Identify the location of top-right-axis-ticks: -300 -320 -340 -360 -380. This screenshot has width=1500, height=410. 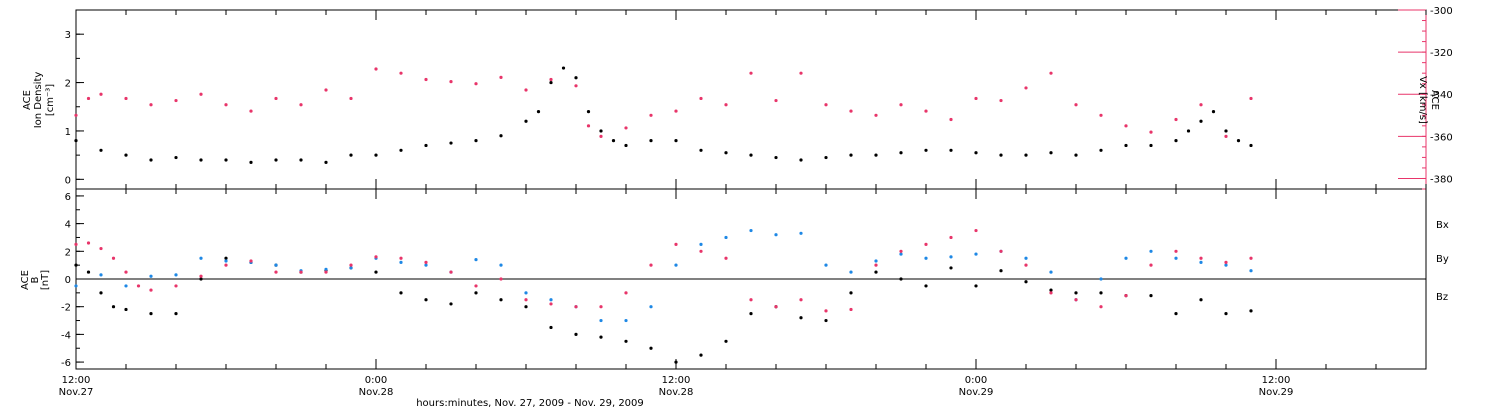
(1425, 98).